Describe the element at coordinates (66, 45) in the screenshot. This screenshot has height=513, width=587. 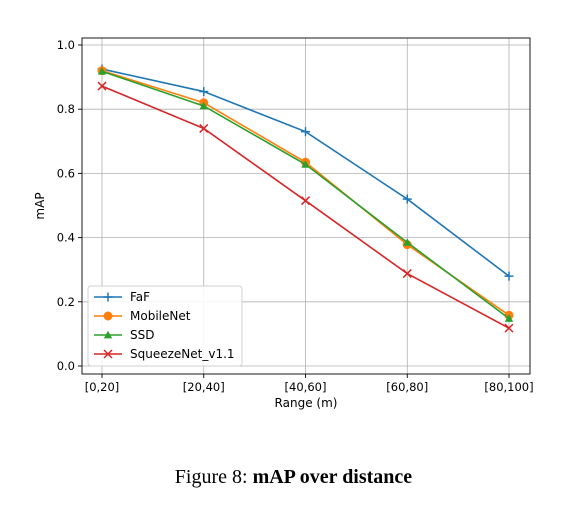
I see `y-tick-label: 1.0` at that location.